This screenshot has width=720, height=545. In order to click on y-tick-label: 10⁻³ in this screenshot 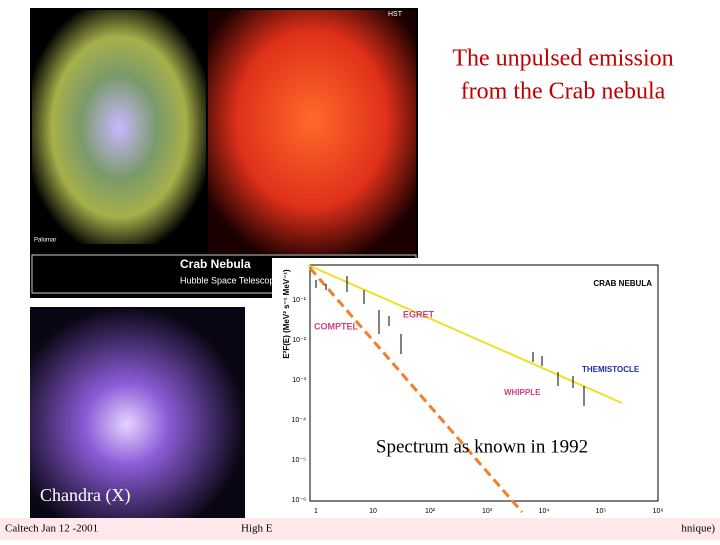, I will do `click(299, 380)`.